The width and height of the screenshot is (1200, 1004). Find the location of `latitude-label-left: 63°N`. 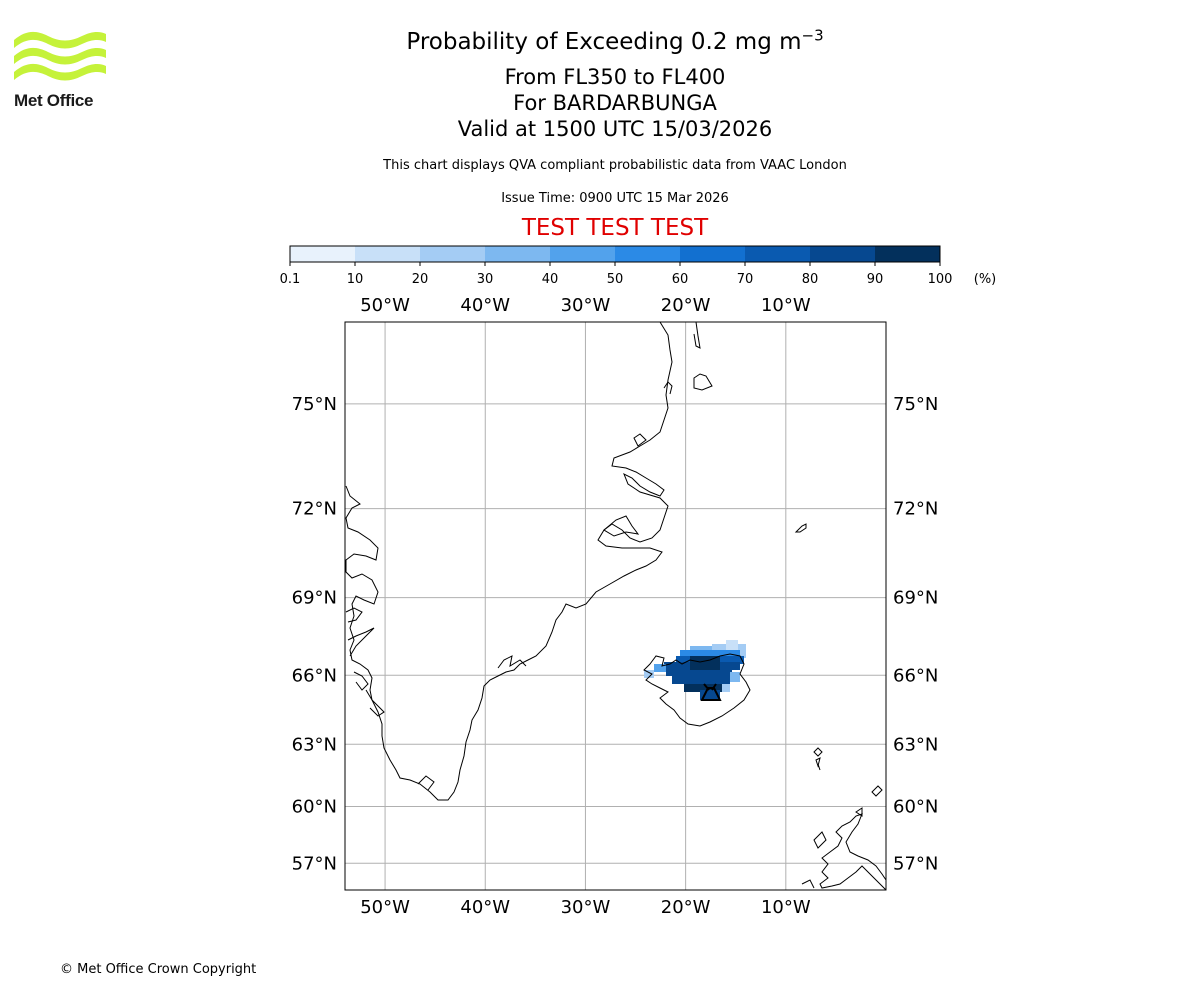

latitude-label-left: 63°N is located at coordinates (314, 744).